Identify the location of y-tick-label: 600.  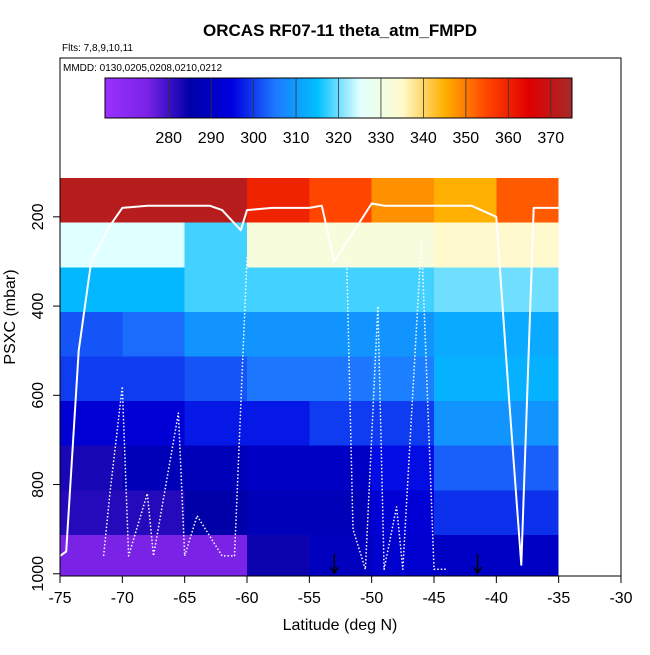
(38, 395).